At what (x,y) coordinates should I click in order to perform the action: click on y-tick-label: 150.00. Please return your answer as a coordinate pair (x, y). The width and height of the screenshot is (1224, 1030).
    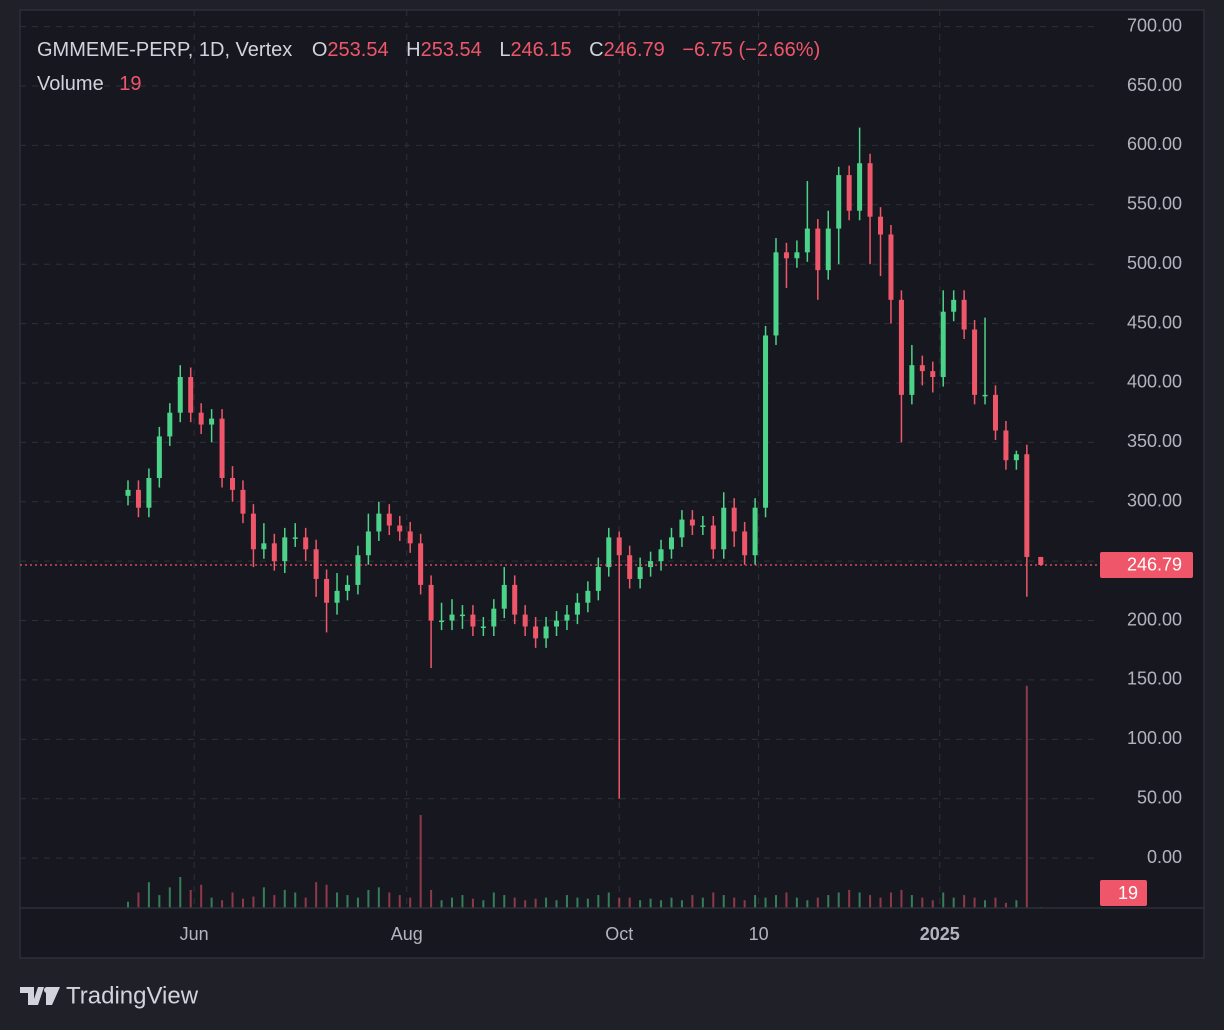
    Looking at the image, I should click on (1154, 679).